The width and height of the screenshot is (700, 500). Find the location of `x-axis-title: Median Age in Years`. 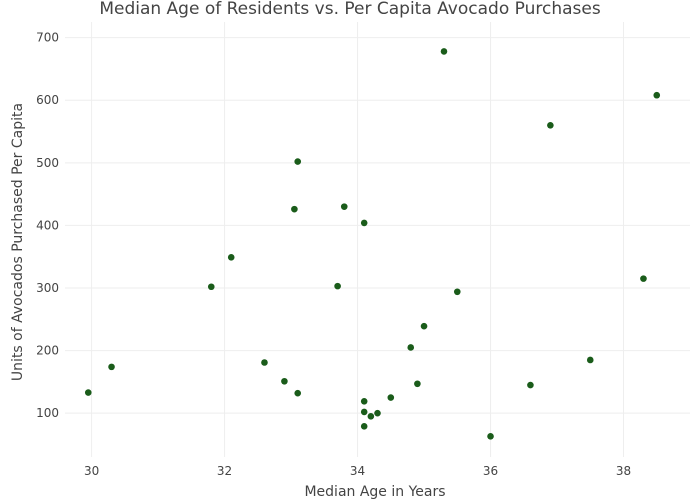

x-axis-title: Median Age in Years is located at coordinates (374, 492).